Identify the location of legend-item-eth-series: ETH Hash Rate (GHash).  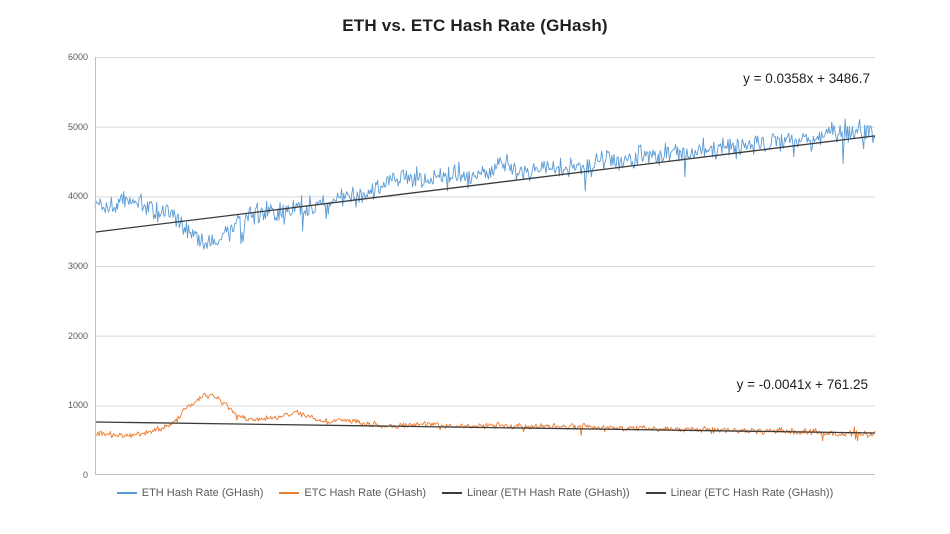
(190, 493).